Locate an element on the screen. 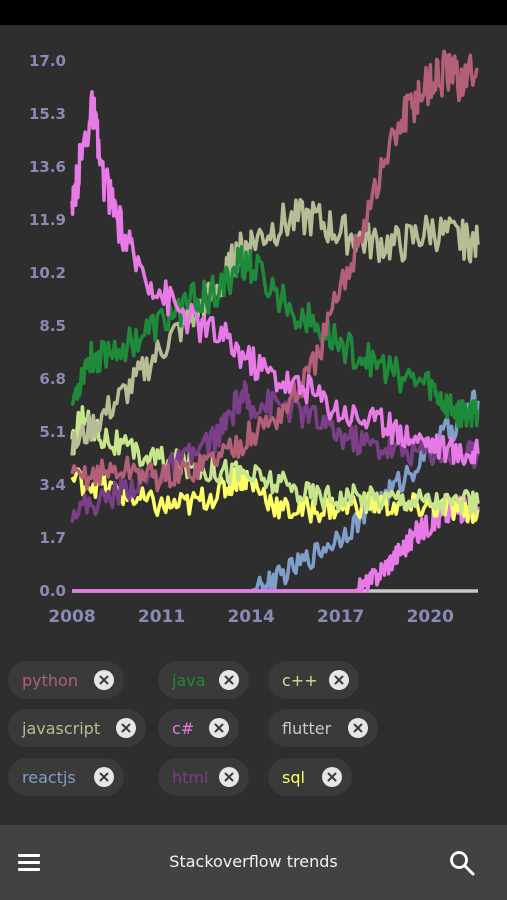 The image size is (507, 900). filter-chip-label: html is located at coordinates (190, 777).